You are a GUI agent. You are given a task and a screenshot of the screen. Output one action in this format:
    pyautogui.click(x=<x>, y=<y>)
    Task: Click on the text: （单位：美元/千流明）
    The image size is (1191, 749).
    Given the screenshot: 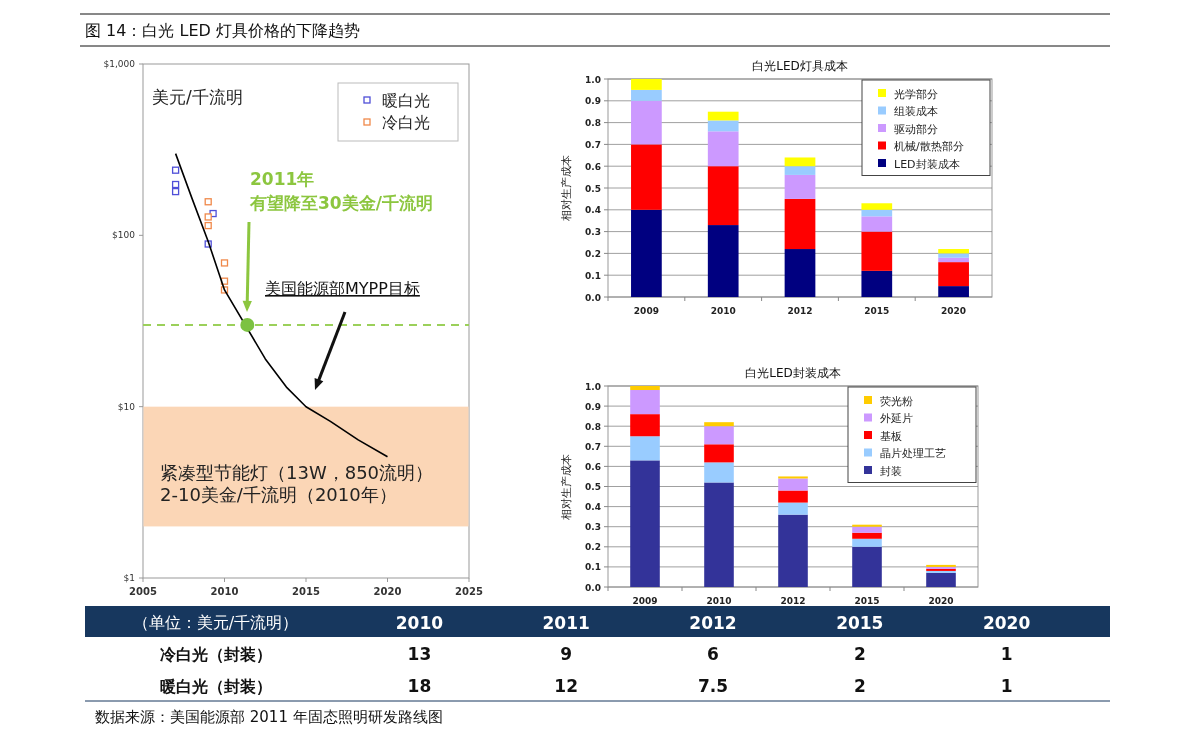 What is the action you would take?
    pyautogui.click(x=215, y=622)
    